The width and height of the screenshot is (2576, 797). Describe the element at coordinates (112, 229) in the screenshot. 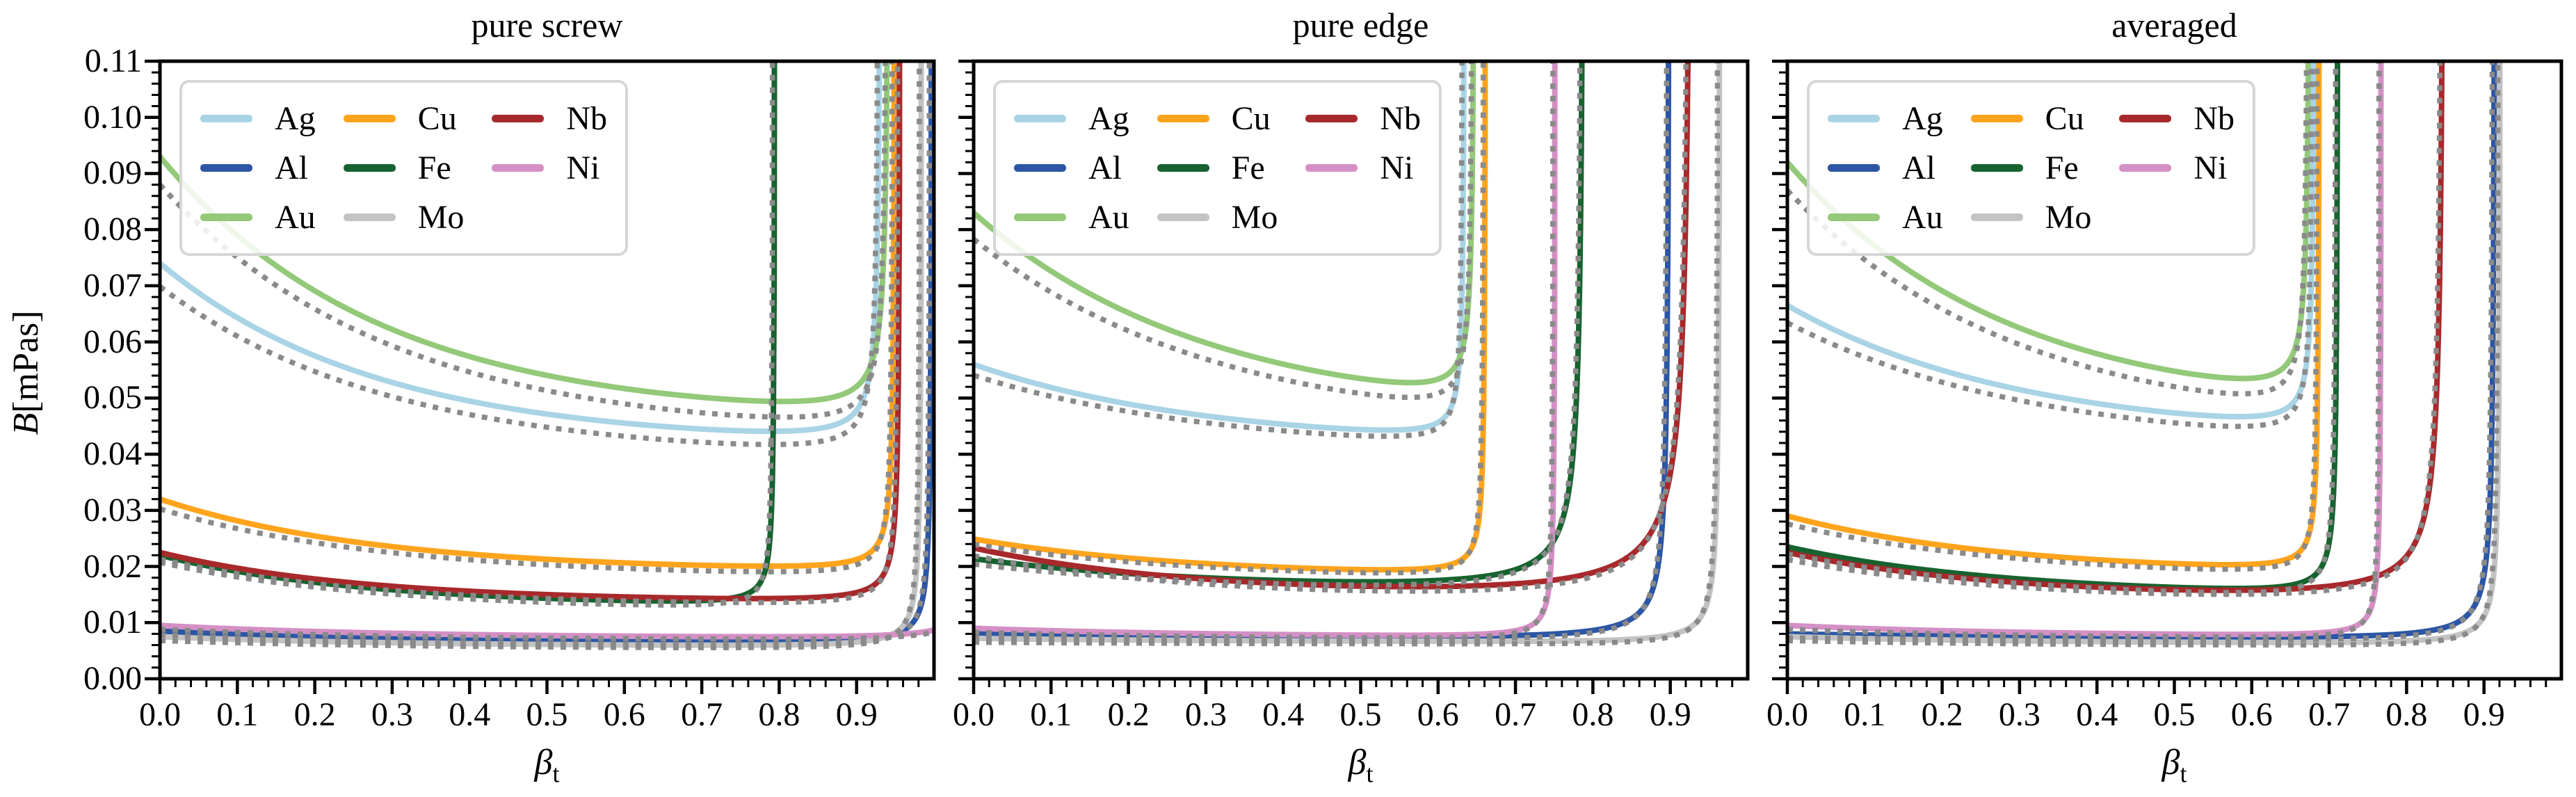

I see `y-tick-label: 0.08` at that location.